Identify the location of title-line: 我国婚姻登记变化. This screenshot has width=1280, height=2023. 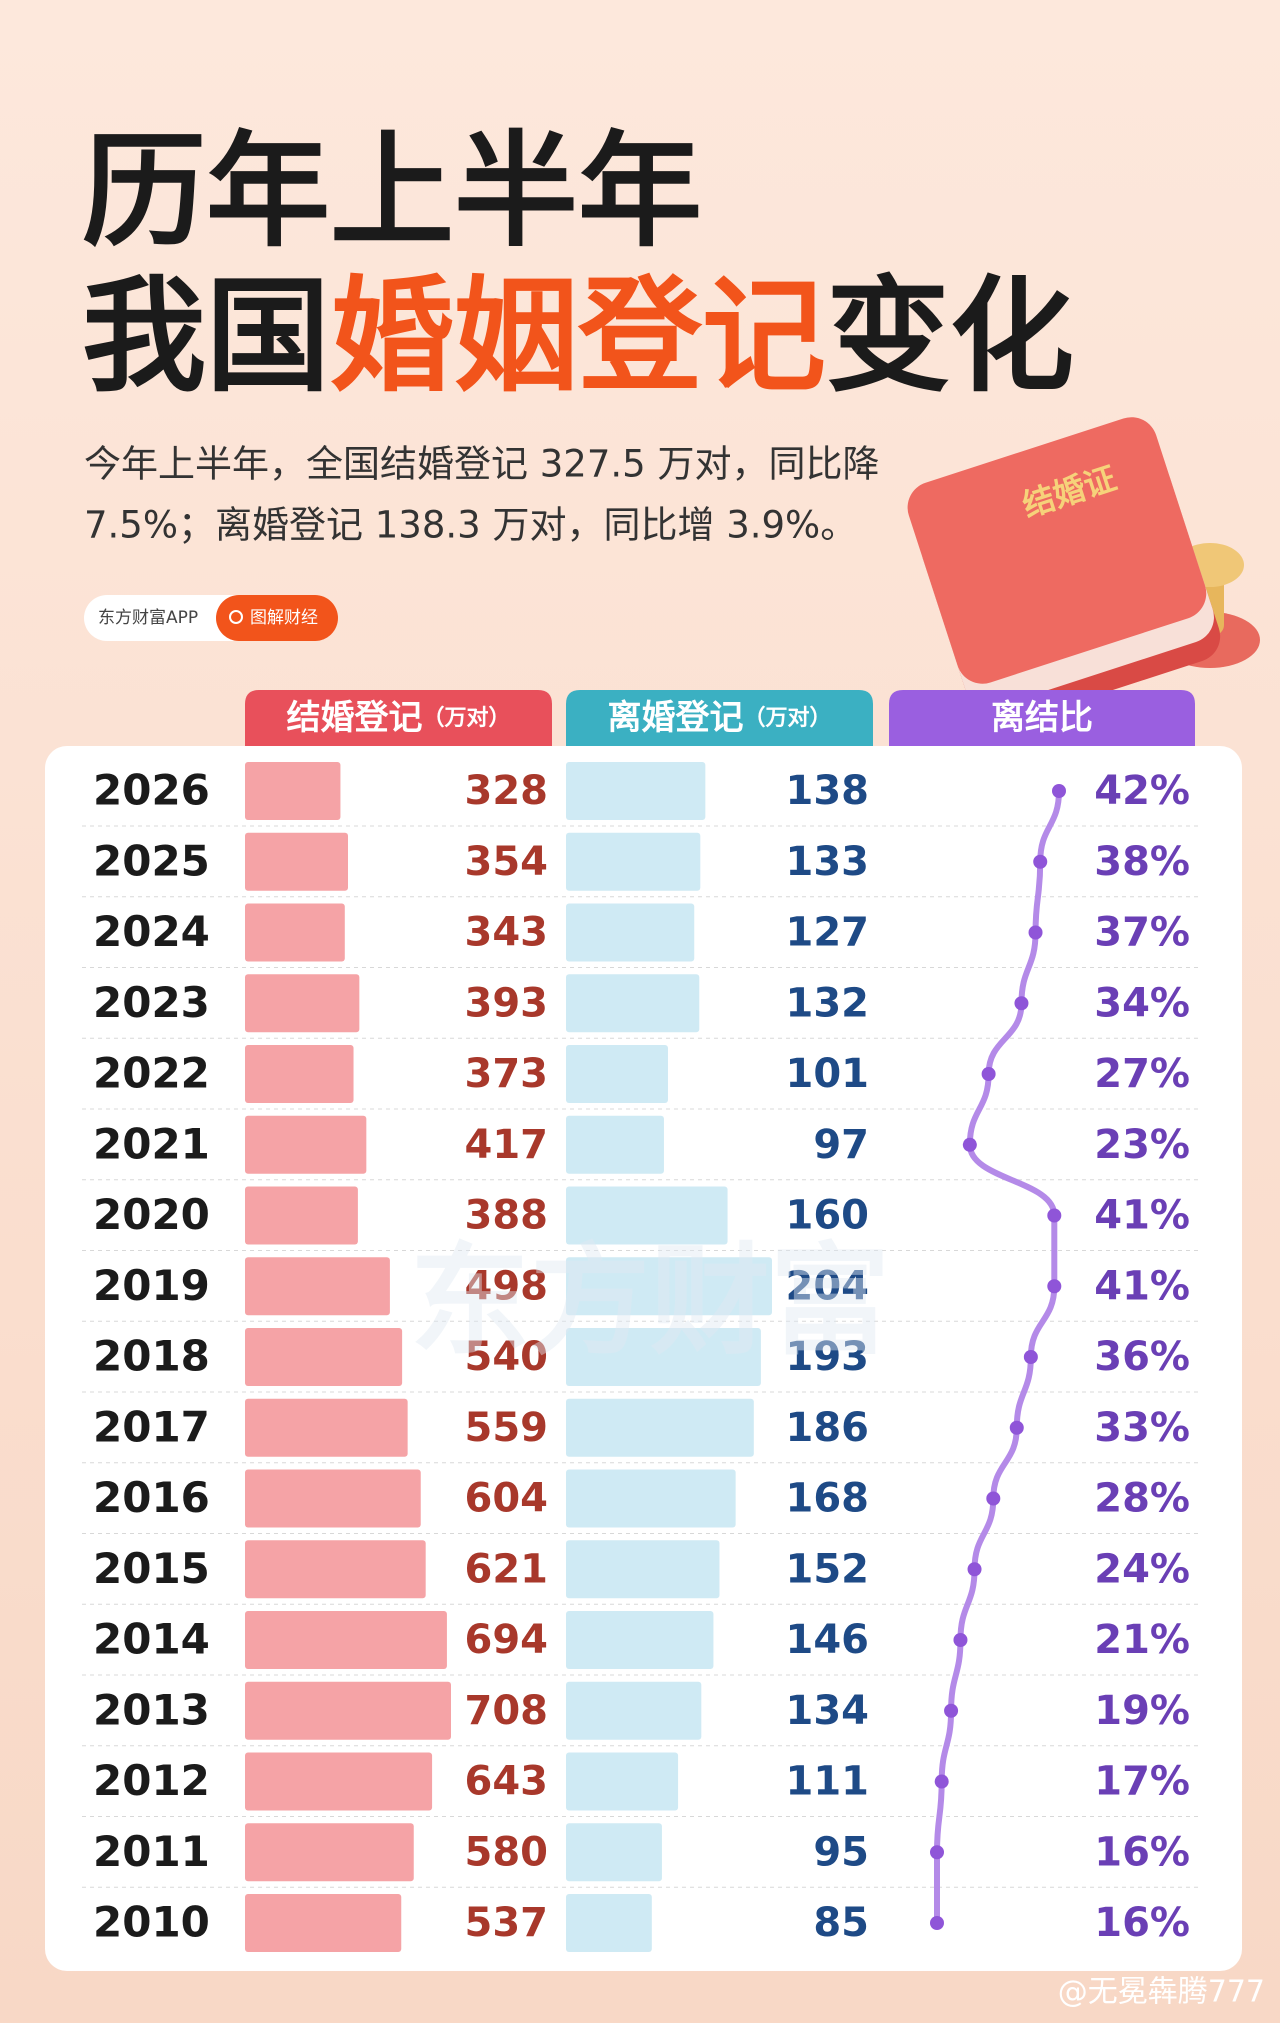
(578, 337).